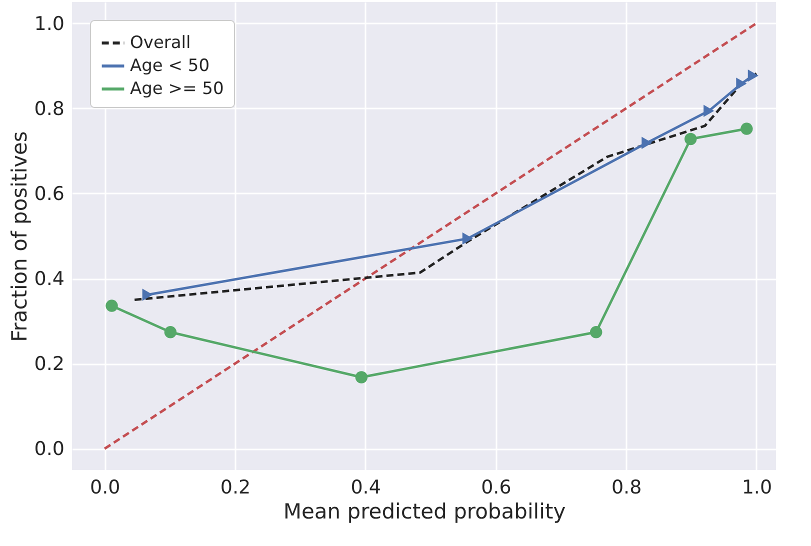  What do you see at coordinates (757, 487) in the screenshot?
I see `x-tick-label: 1.0` at bounding box center [757, 487].